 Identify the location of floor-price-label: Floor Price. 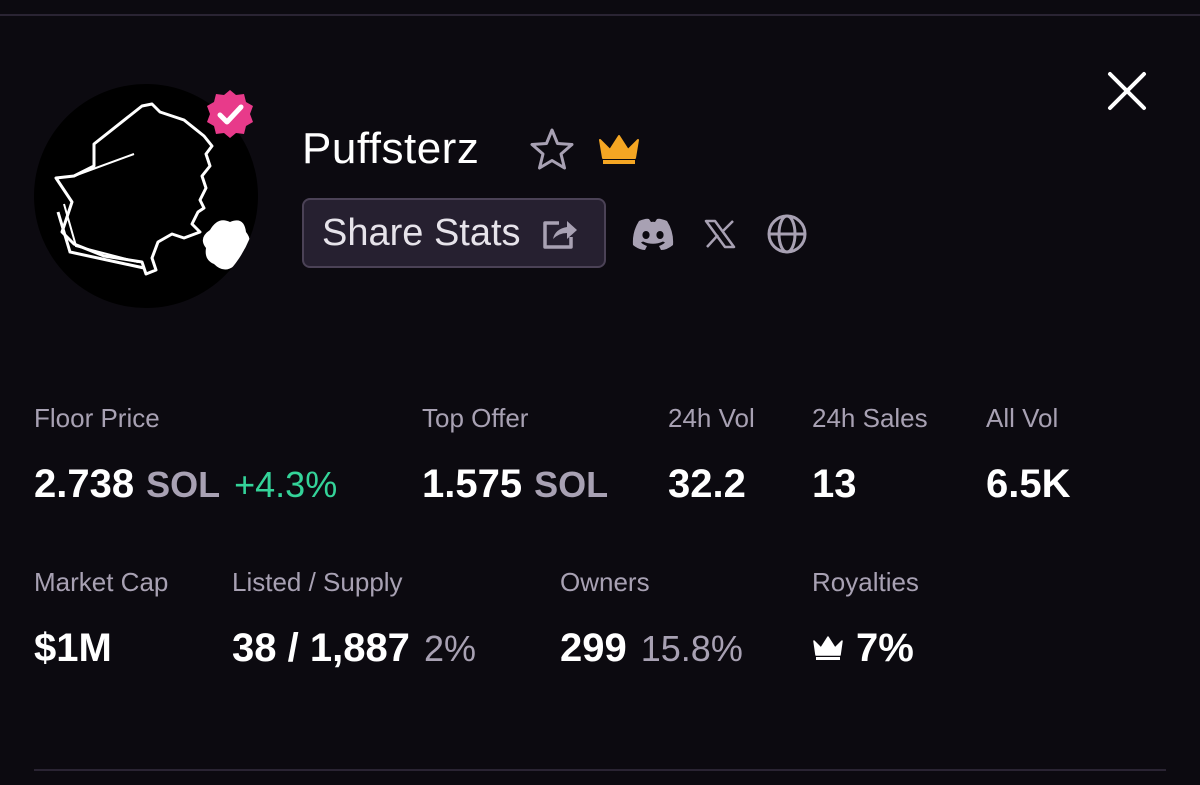
(97, 418).